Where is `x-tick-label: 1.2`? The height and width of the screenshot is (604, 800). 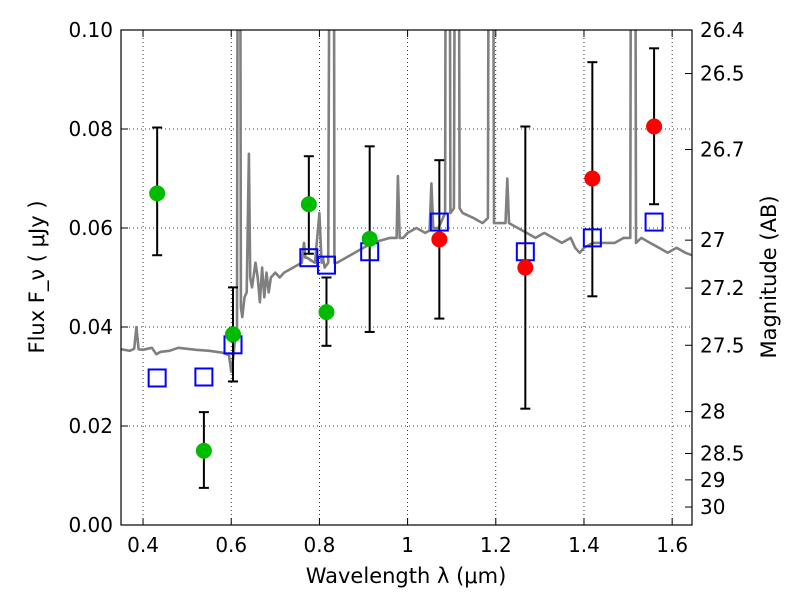 x-tick-label: 1.2 is located at coordinates (496, 545).